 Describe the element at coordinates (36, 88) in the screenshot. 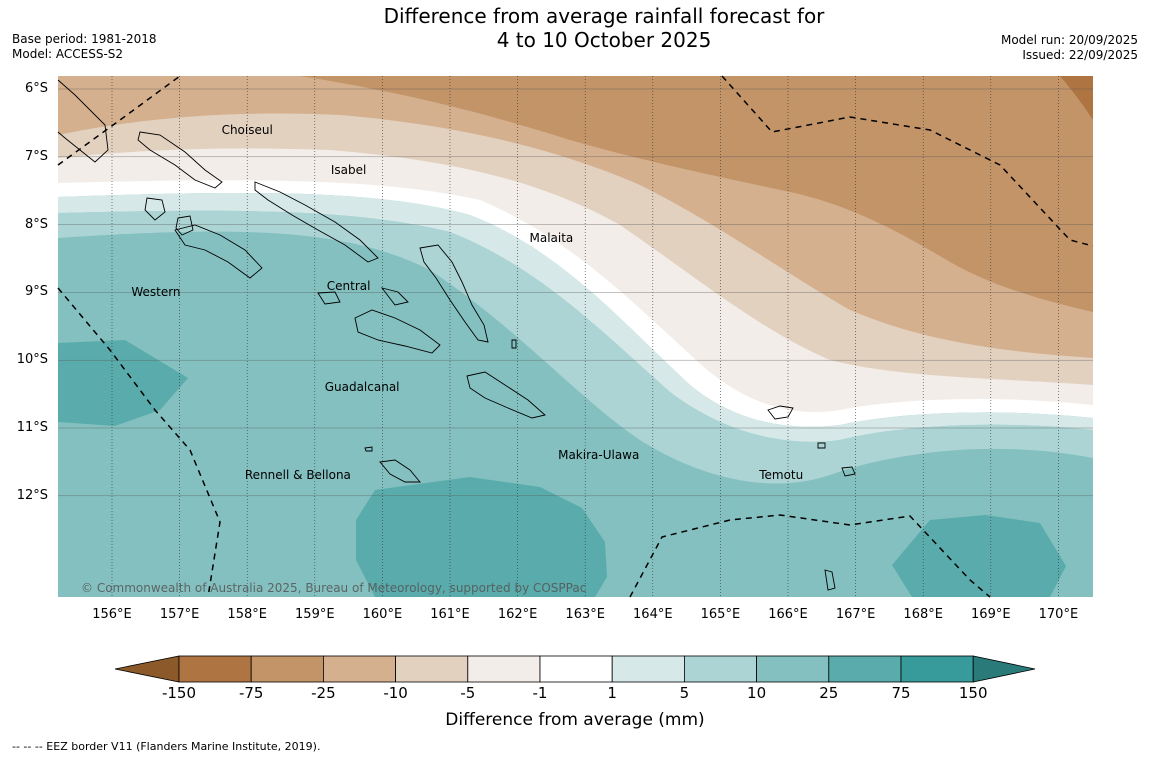

I see `latitude-label: 6°S` at that location.